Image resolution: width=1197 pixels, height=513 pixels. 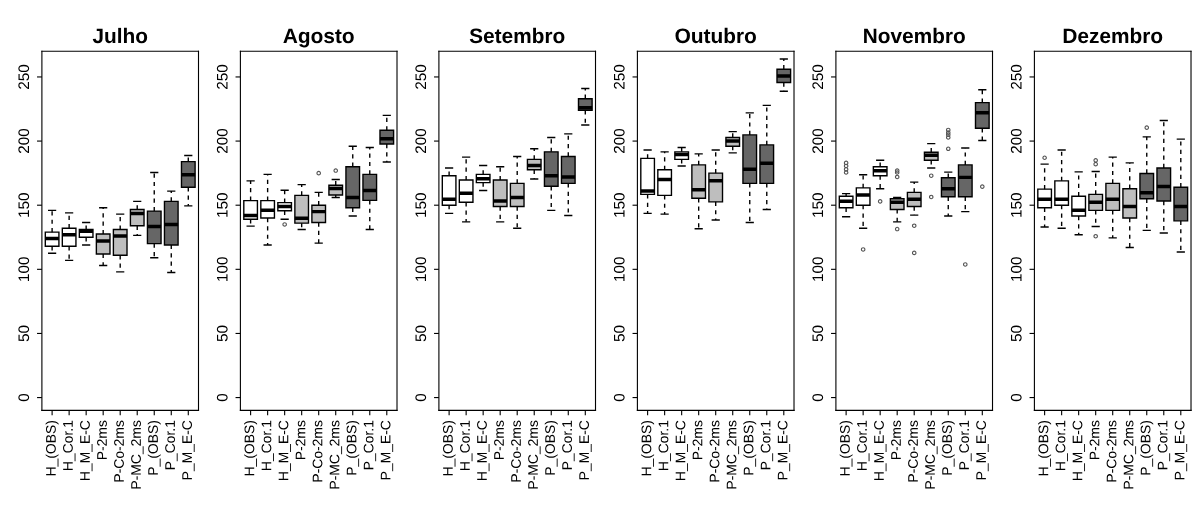 I want to click on chart-title: Novembro, so click(x=914, y=35).